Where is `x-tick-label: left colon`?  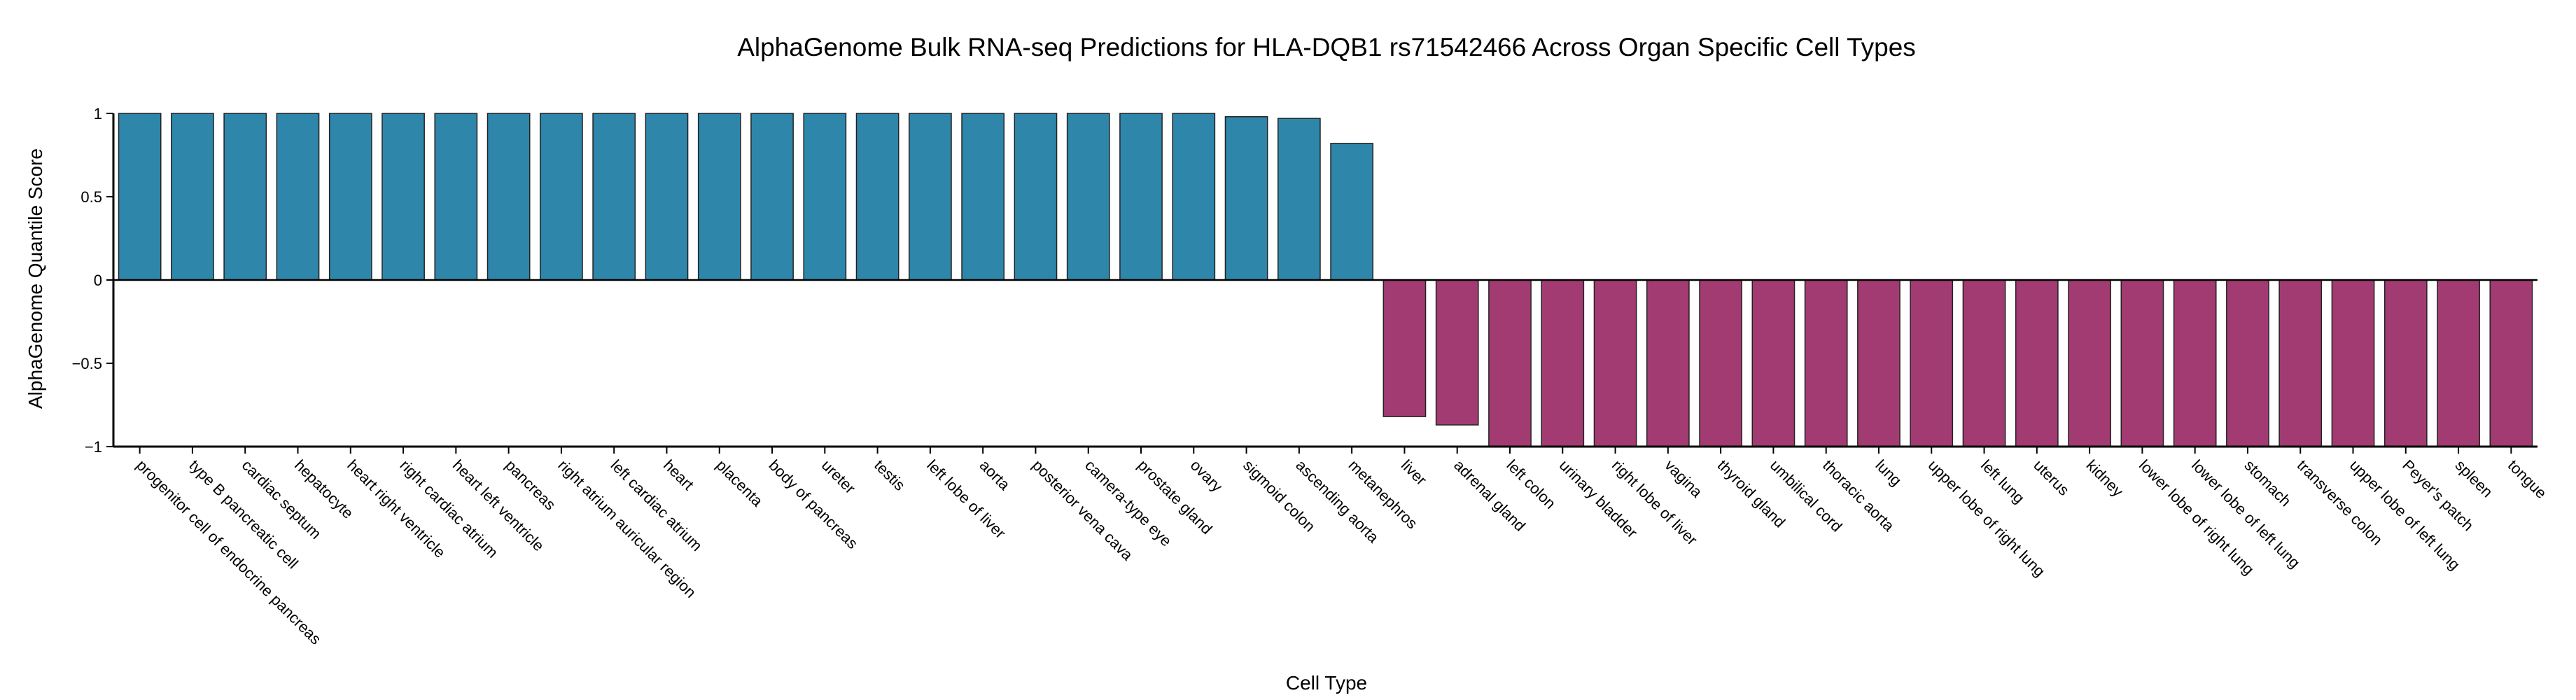 x-tick-label: left colon is located at coordinates (1531, 484).